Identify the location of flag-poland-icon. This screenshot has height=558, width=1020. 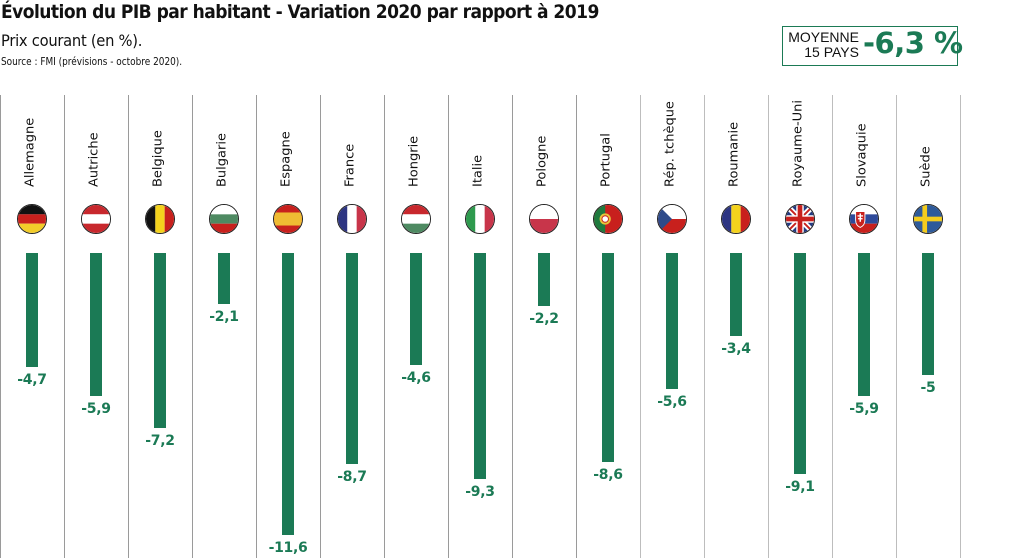
(544, 219).